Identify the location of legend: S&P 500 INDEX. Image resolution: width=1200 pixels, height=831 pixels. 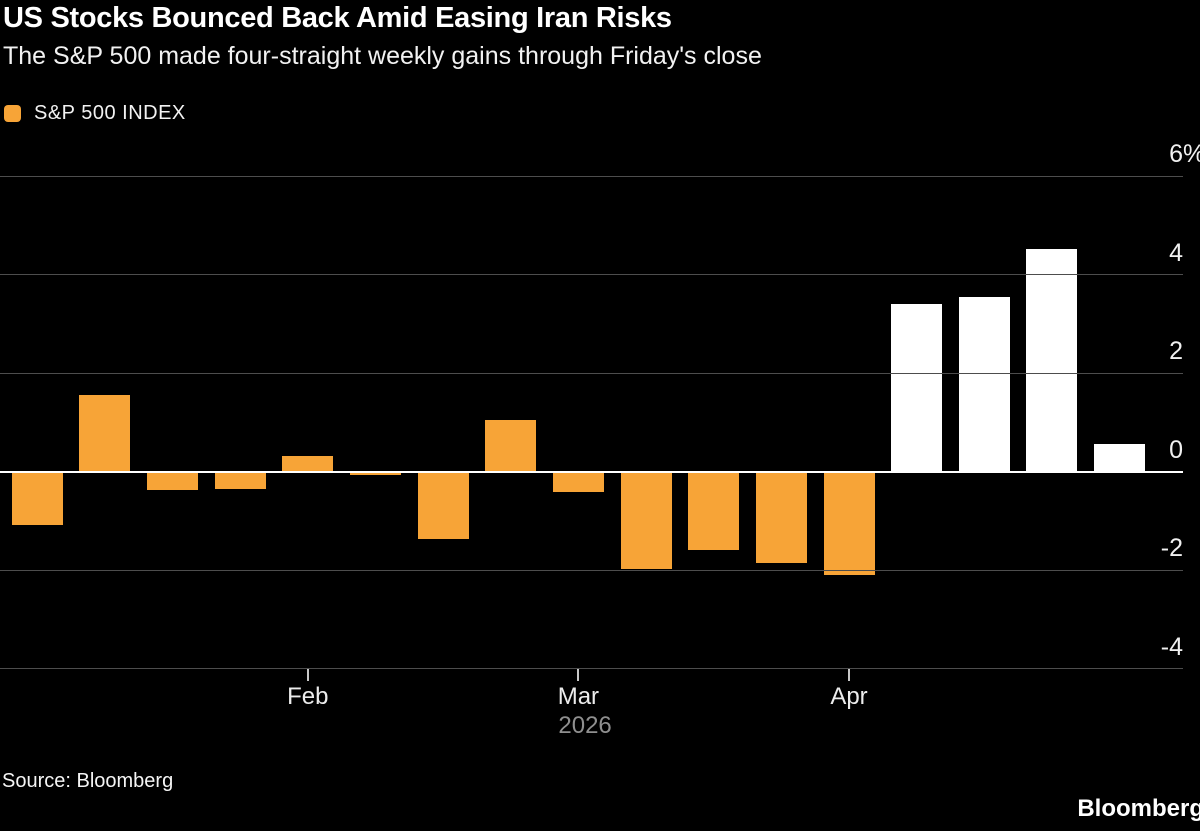
(95, 113).